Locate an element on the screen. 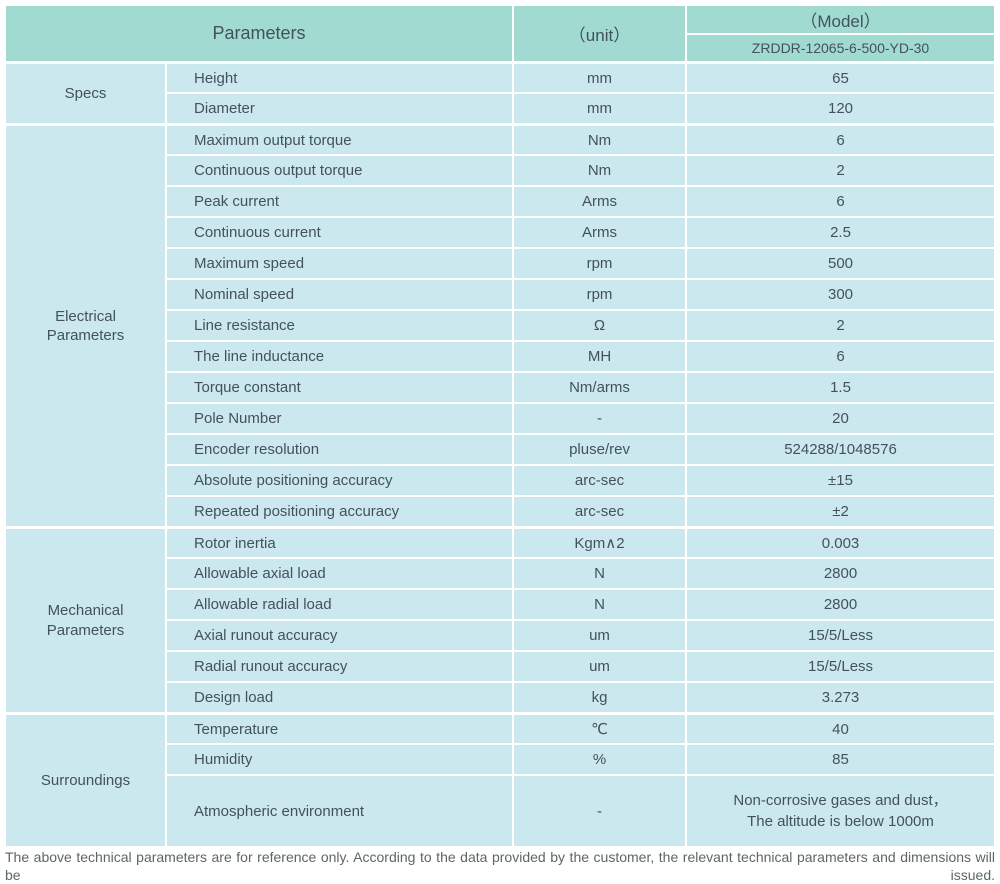 The width and height of the screenshot is (1000, 884). table-row: The line inductance MH 6 is located at coordinates (500, 356).